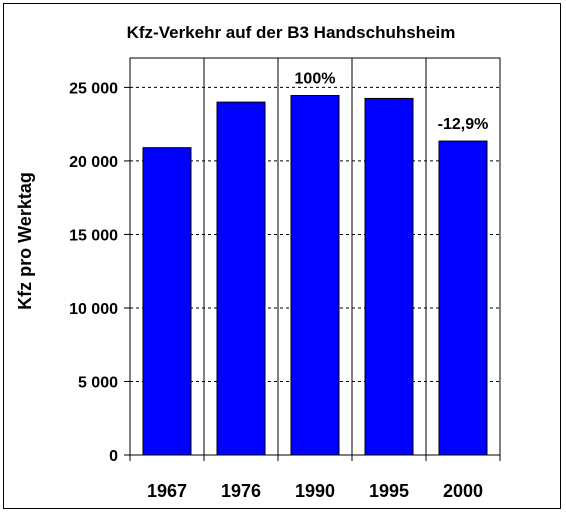 Image resolution: width=566 pixels, height=513 pixels. I want to click on y-axis-label: Kfz pro Werktag, so click(25, 241).